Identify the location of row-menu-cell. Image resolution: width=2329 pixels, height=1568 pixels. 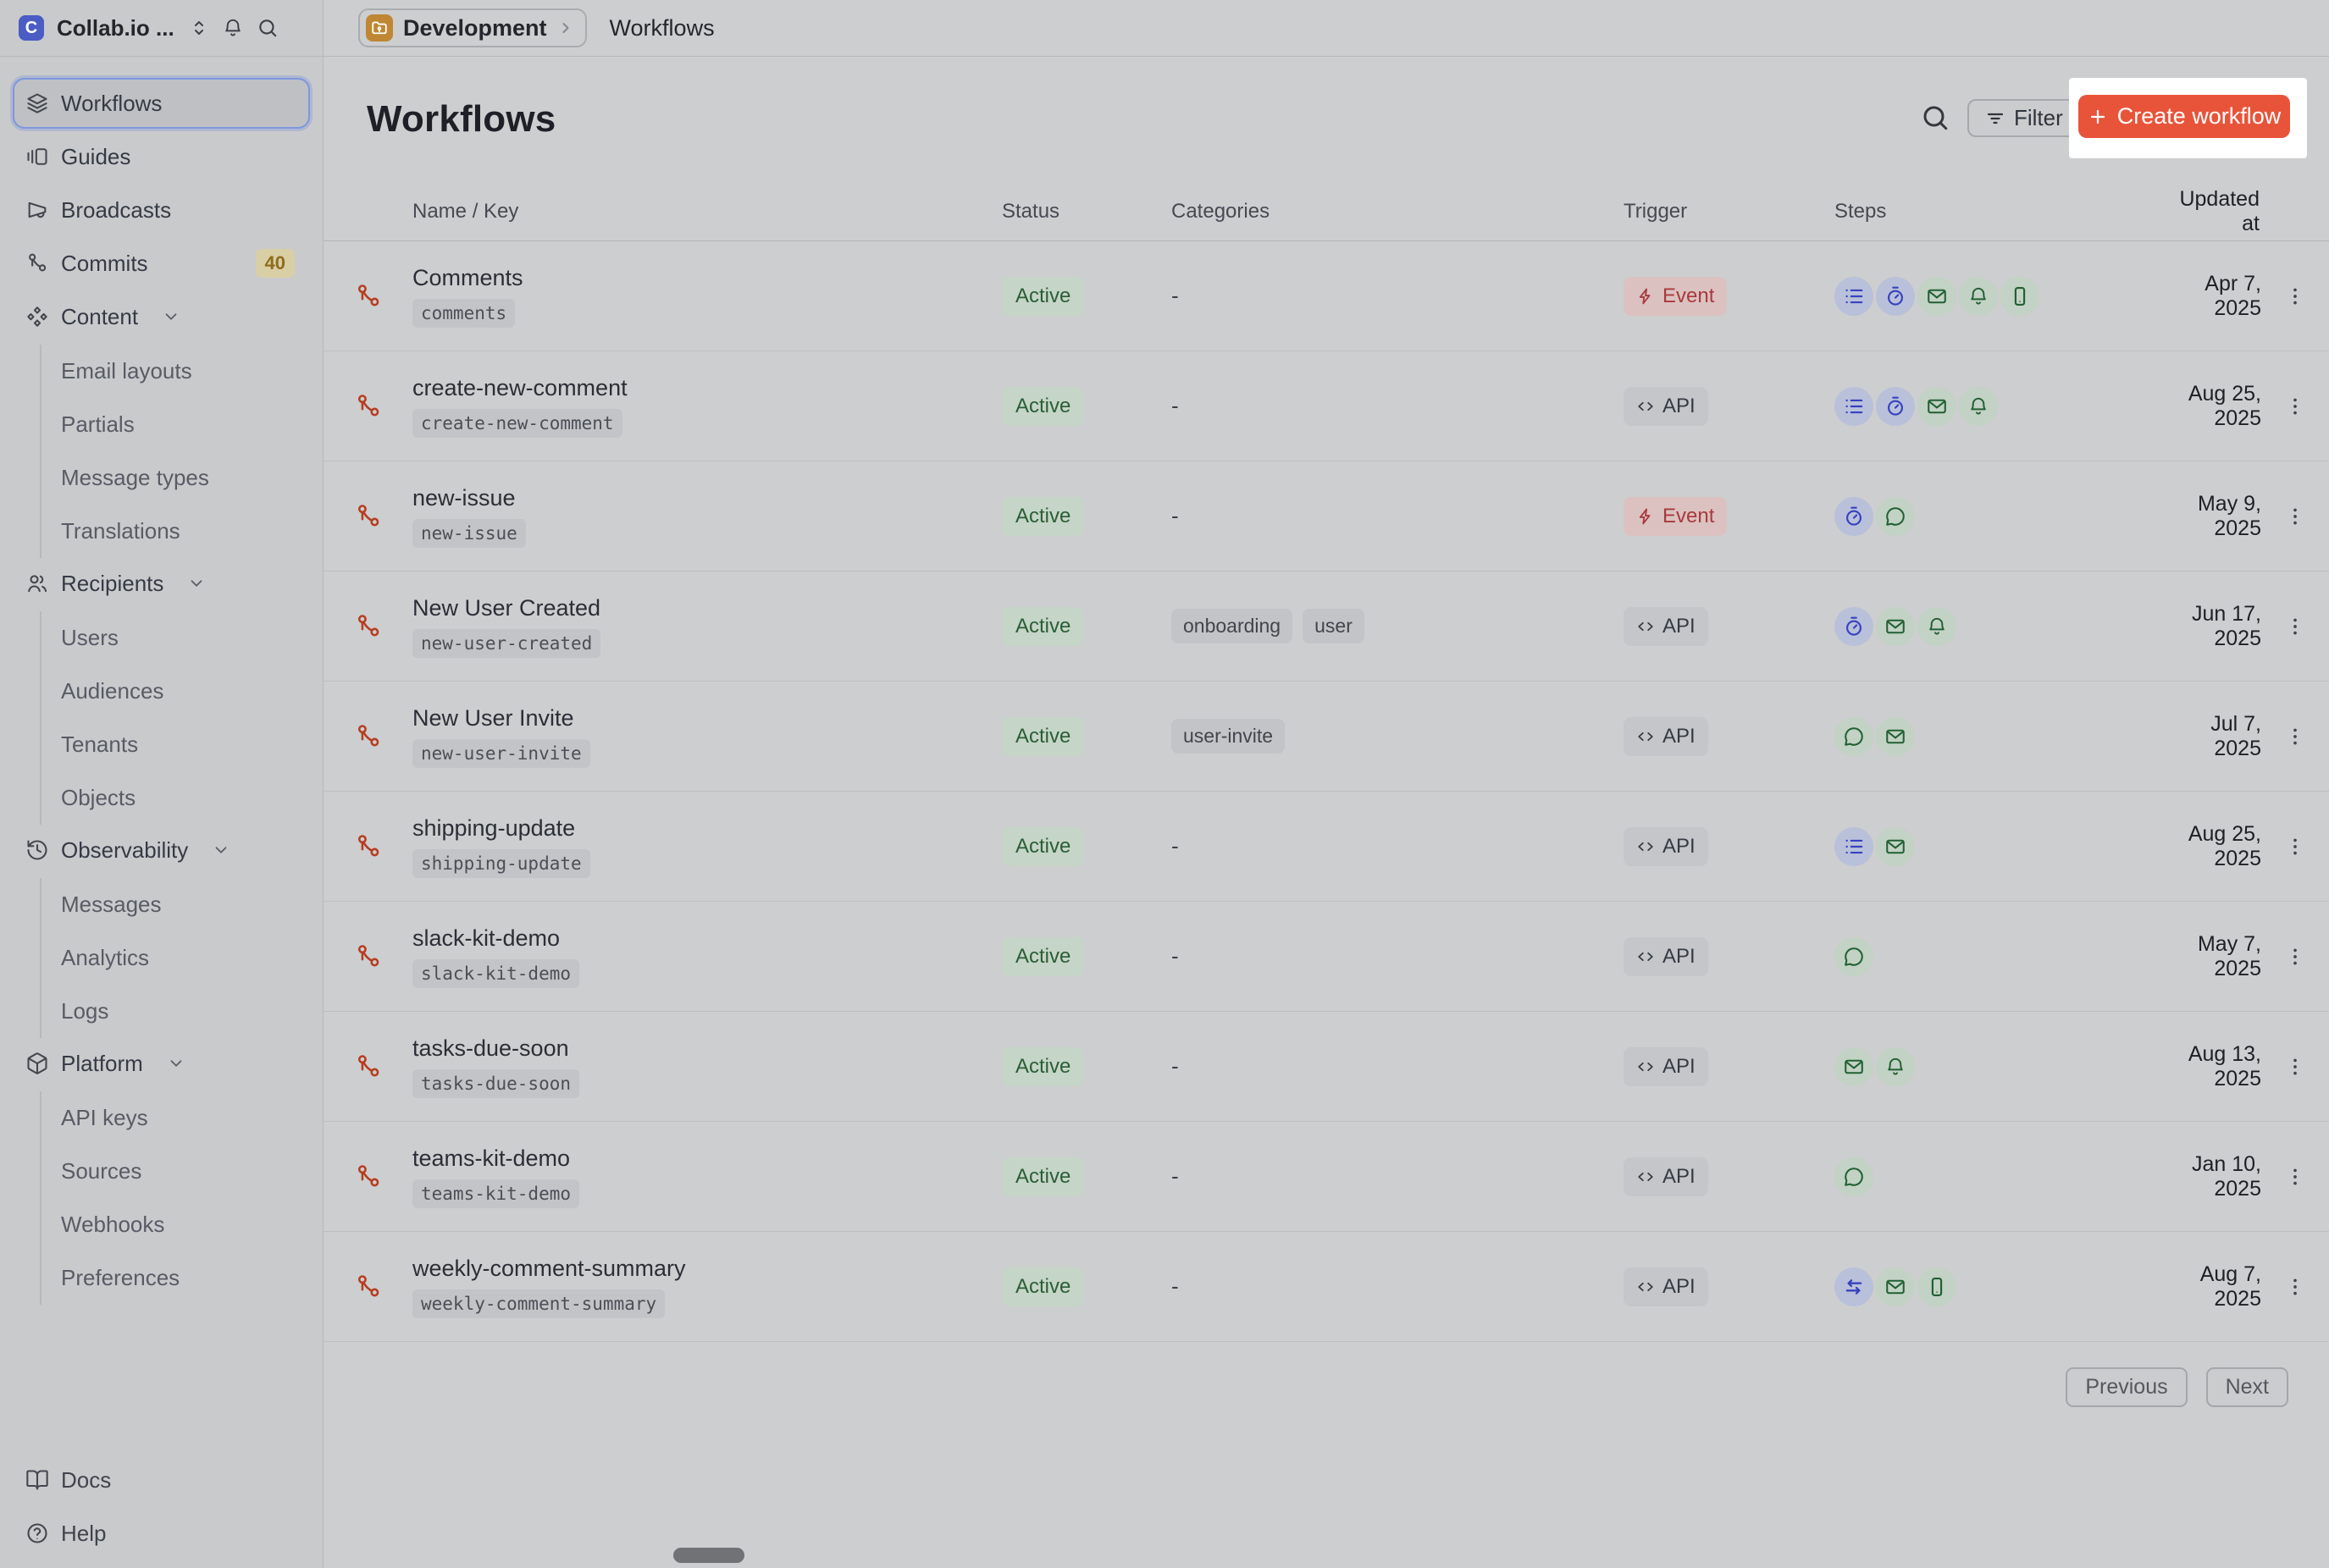
(2295, 1177).